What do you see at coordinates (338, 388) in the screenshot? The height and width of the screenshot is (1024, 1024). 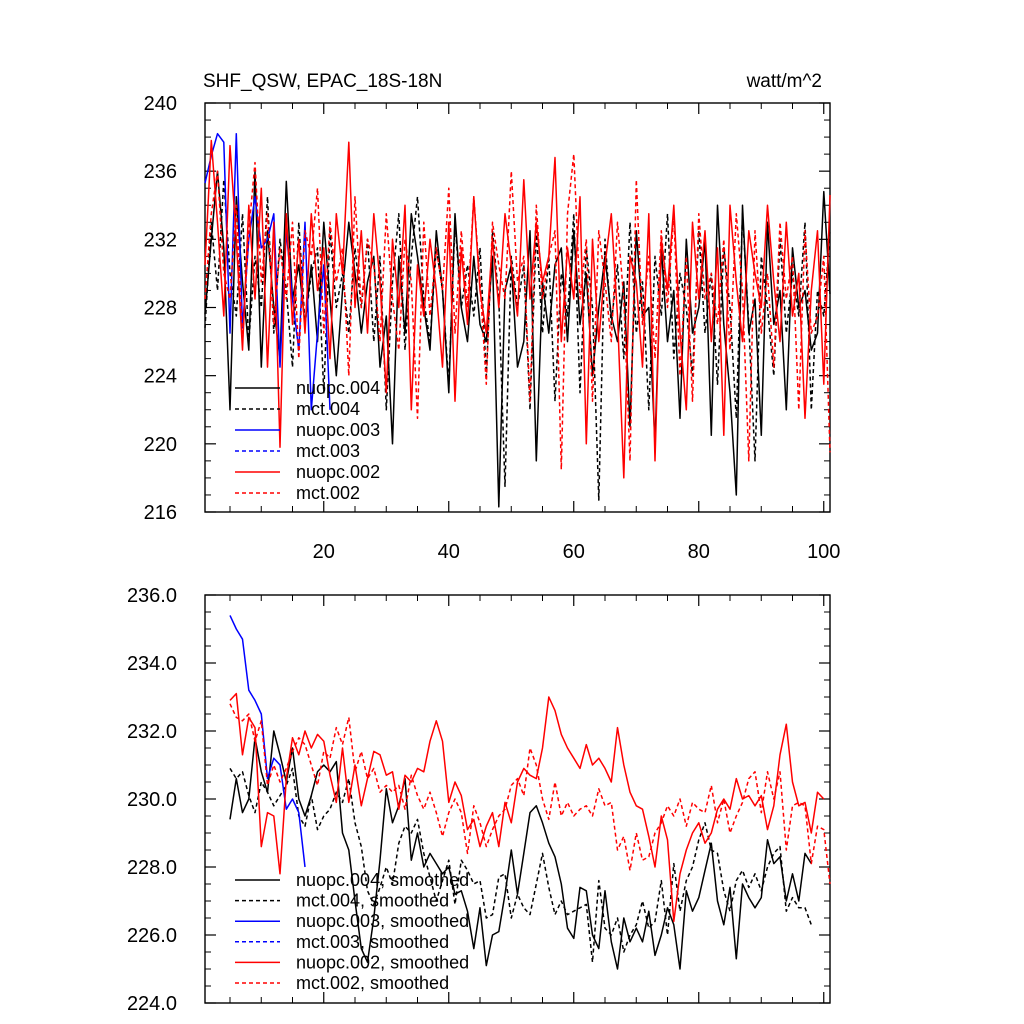 I see `legend-label: nuopc.004` at bounding box center [338, 388].